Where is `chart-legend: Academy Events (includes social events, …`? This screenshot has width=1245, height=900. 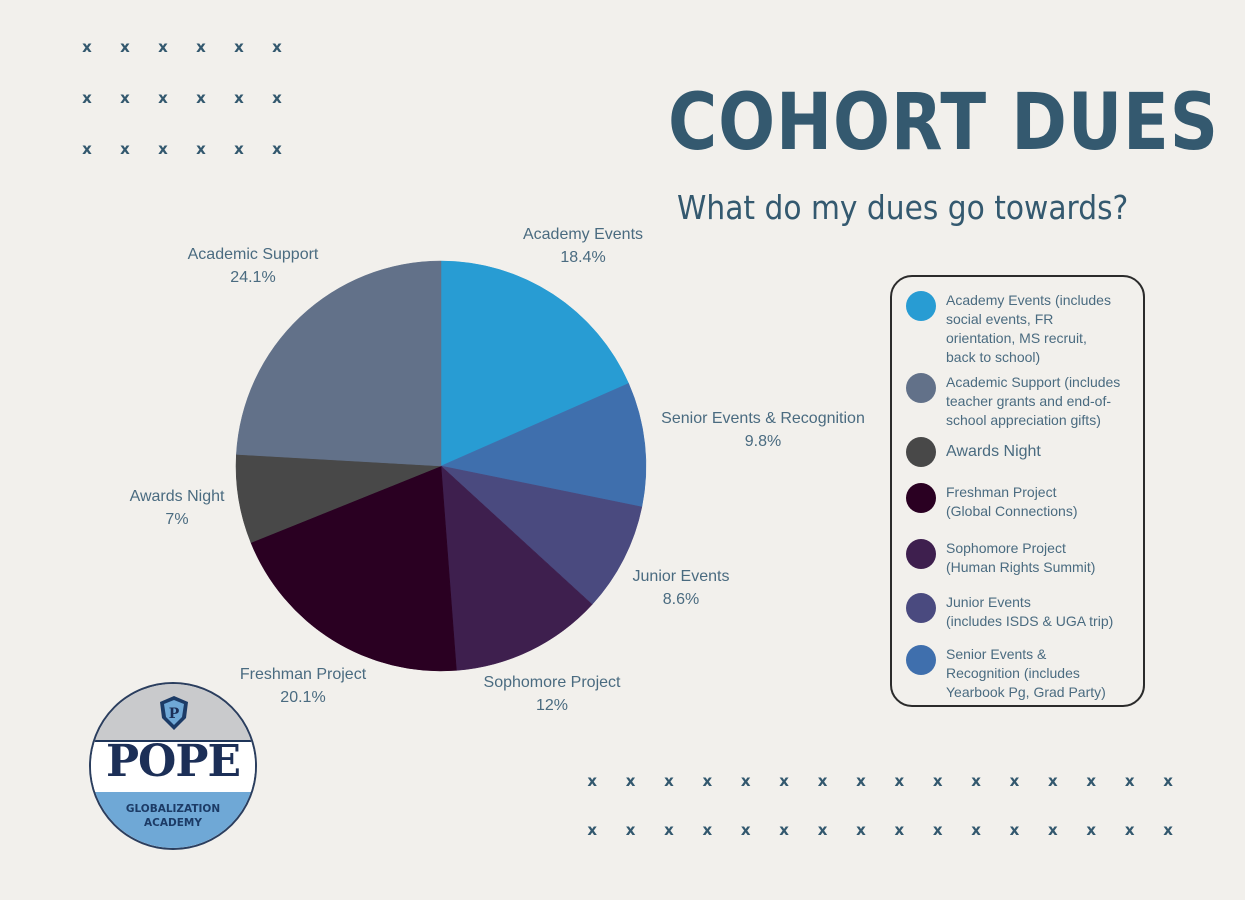 chart-legend: Academy Events (includes social events, … is located at coordinates (1017, 491).